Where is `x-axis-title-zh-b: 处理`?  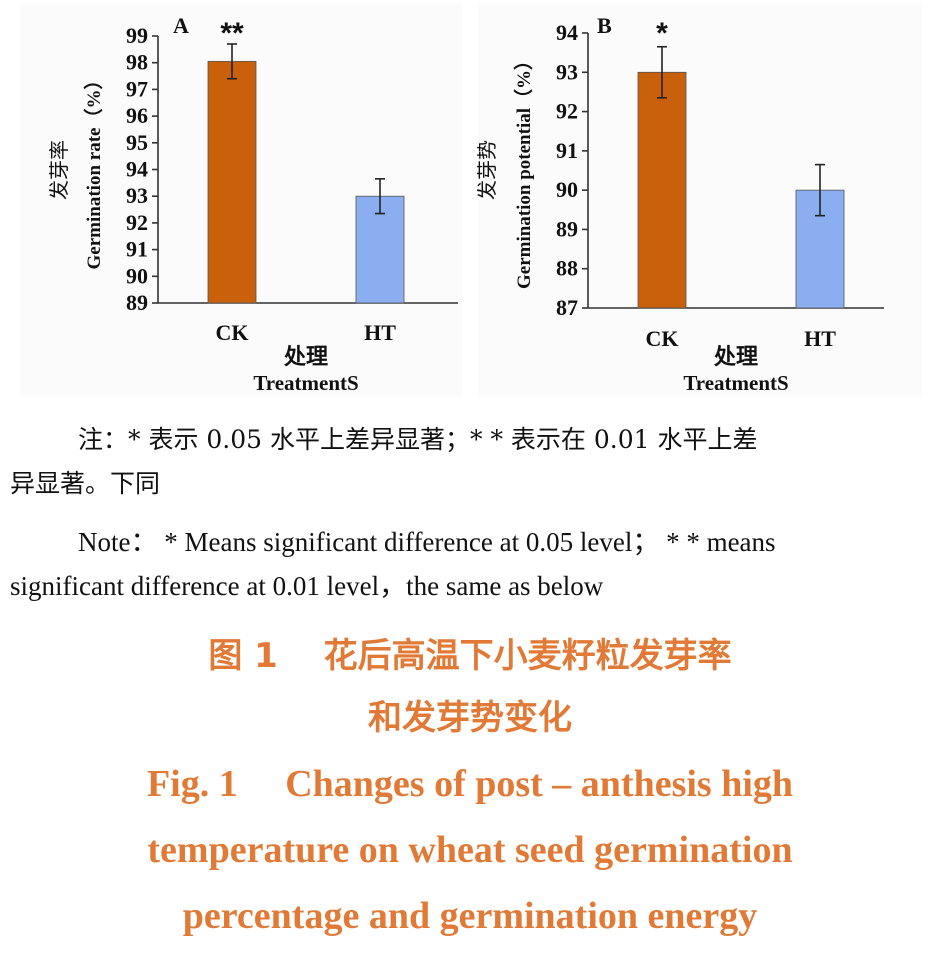
x-axis-title-zh-b: 处理 is located at coordinates (735, 357).